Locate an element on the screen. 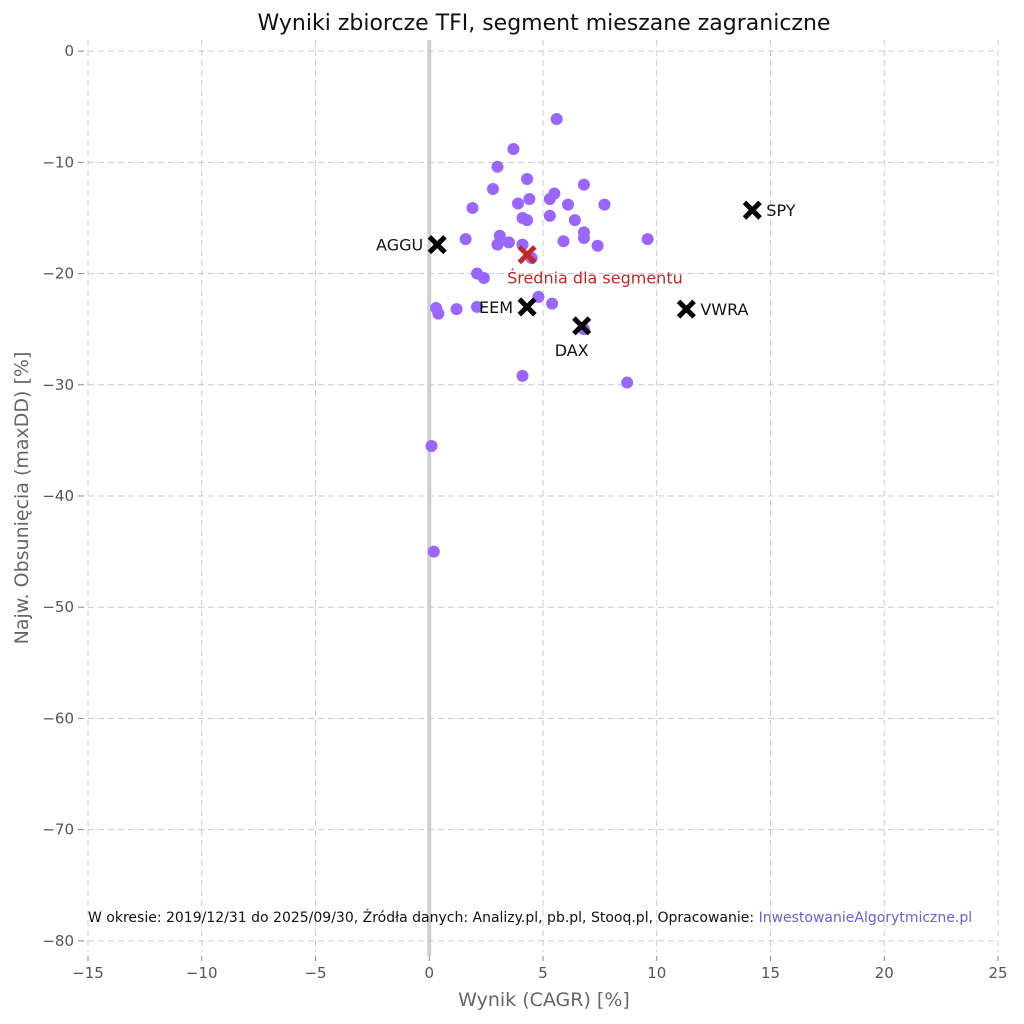 This screenshot has width=1024, height=1024. benchmark-label: AGGU is located at coordinates (399, 245).